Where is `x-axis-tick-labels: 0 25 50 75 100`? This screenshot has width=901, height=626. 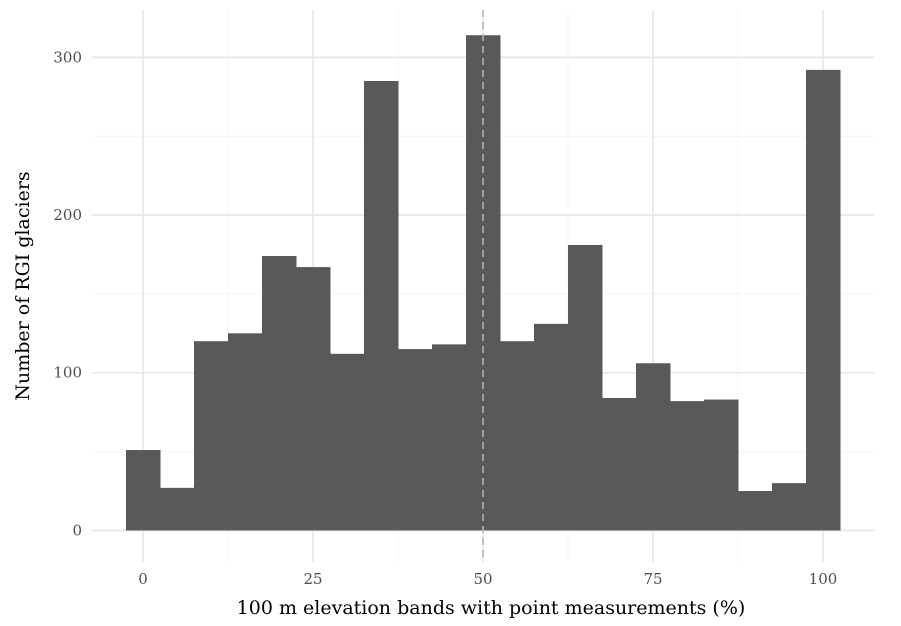
x-axis-tick-labels: 0 25 50 75 100 is located at coordinates (487, 579).